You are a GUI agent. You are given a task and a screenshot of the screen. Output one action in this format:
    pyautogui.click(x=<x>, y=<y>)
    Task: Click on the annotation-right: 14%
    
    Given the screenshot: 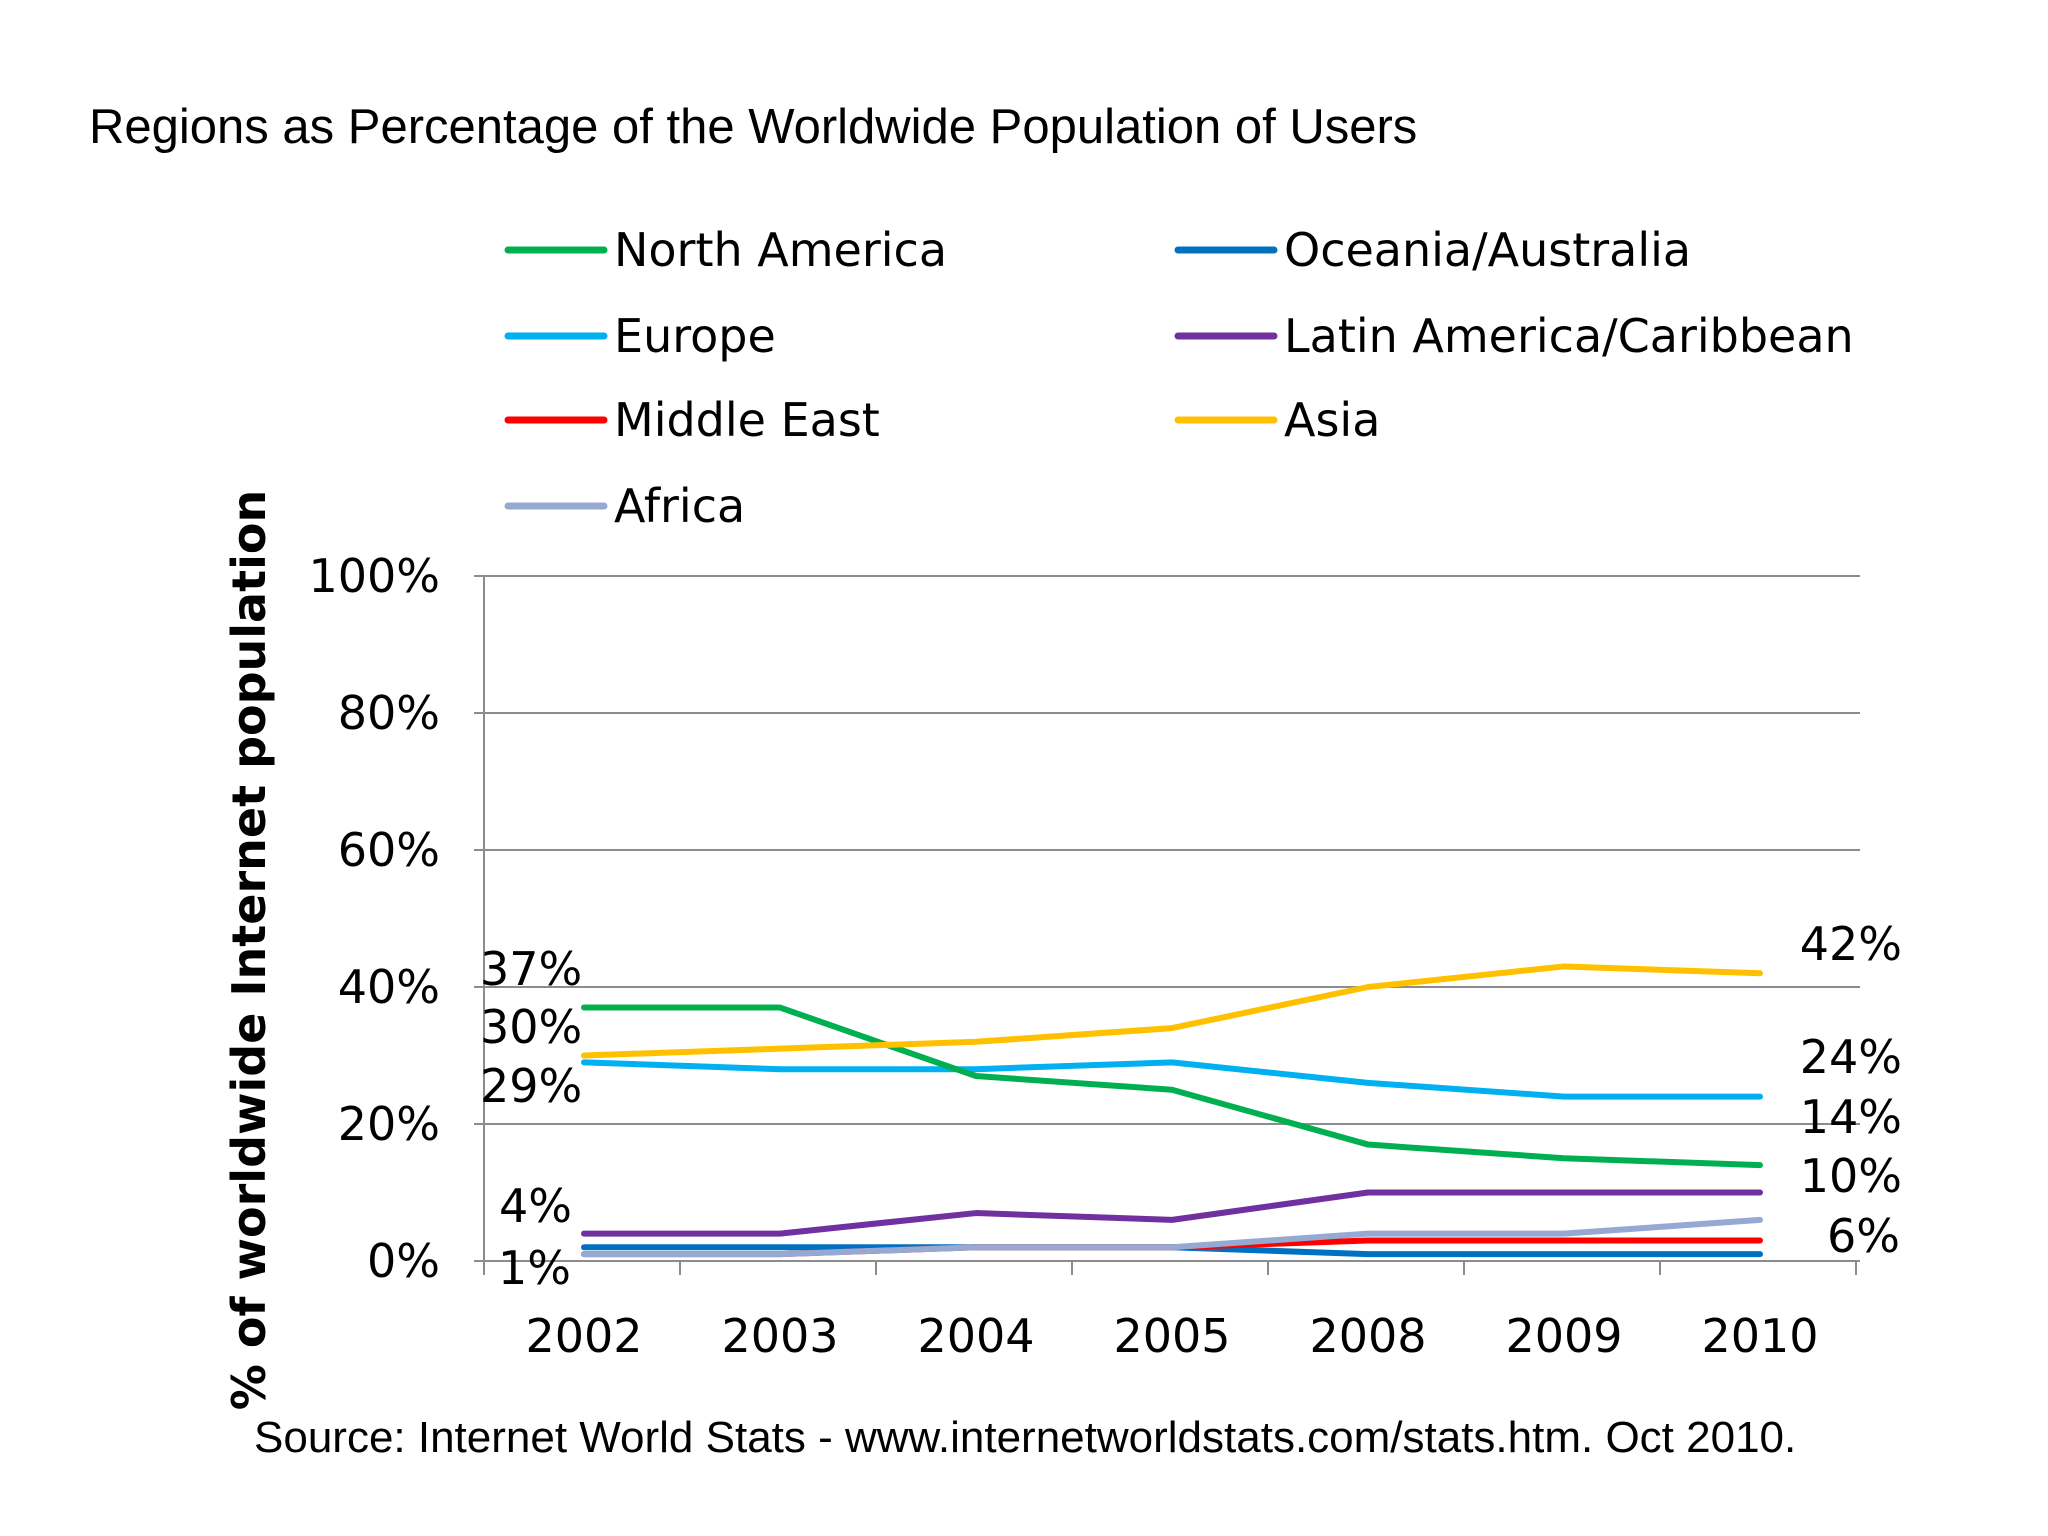 What is the action you would take?
    pyautogui.click(x=1851, y=1117)
    